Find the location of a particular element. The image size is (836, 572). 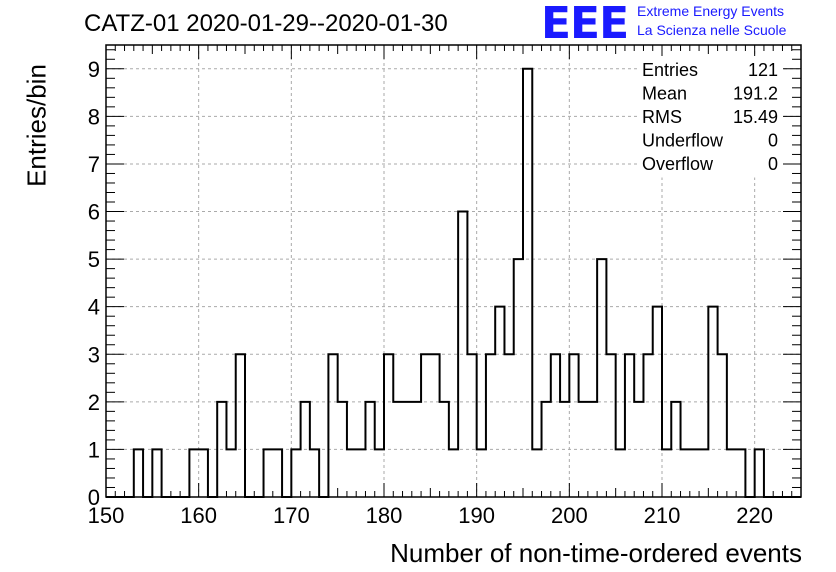

stats-label: Entries is located at coordinates (670, 70).